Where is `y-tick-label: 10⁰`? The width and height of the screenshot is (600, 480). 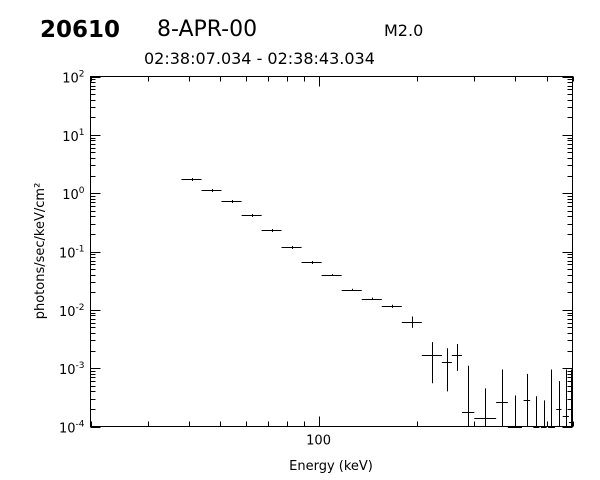
y-tick-label: 10⁰ is located at coordinates (73, 194).